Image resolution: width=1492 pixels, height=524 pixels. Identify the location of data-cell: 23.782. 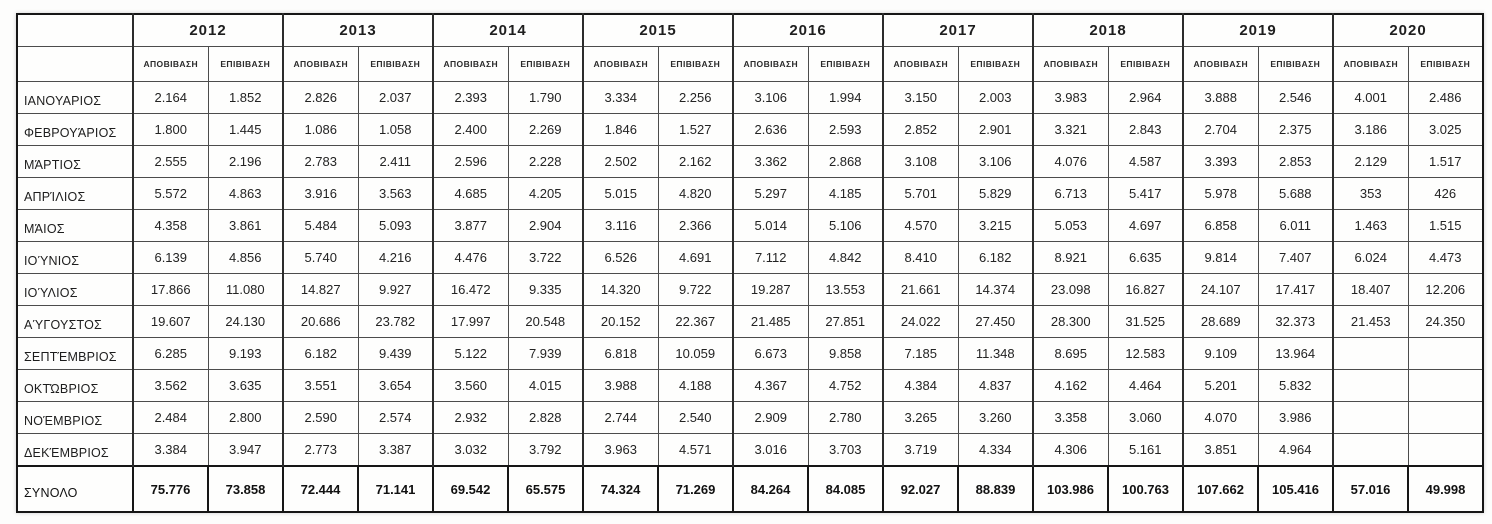
(395, 321).